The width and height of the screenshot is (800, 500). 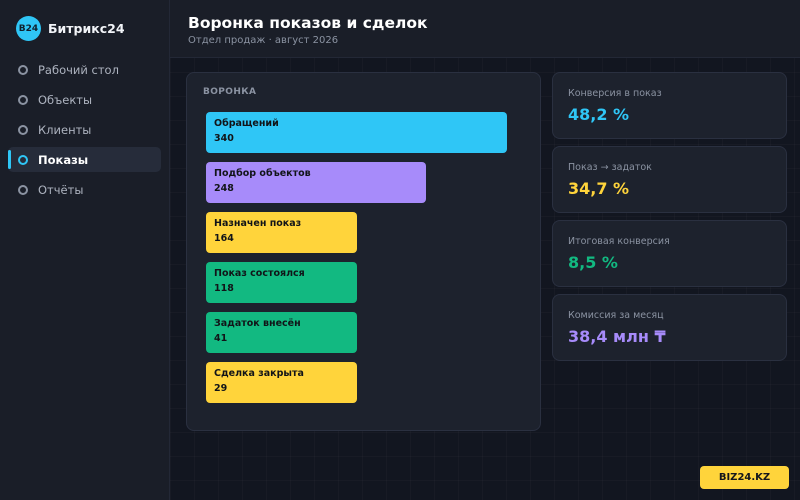 What do you see at coordinates (744, 477) in the screenshot?
I see `site-badge: BIZ24.KZ` at bounding box center [744, 477].